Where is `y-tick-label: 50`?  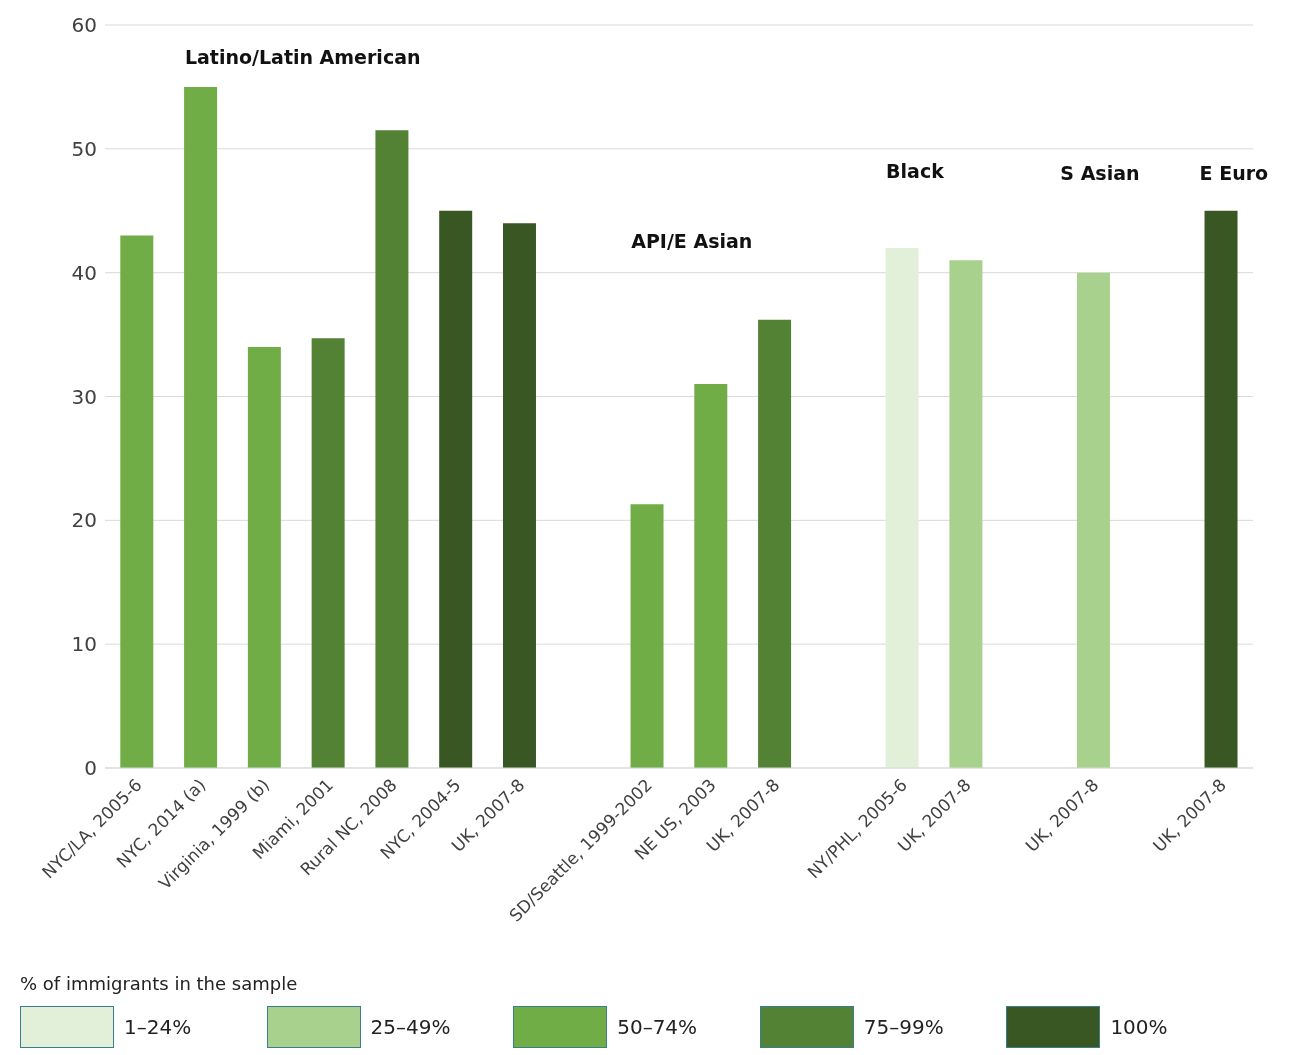
y-tick-label: 50 is located at coordinates (84, 148).